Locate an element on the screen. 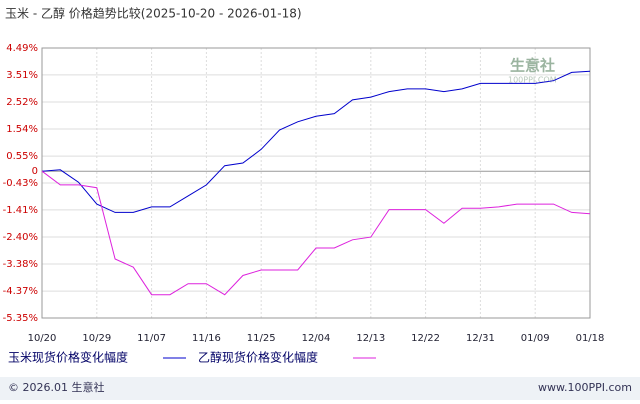 The width and height of the screenshot is (640, 404). y-tick-label: 1.54% is located at coordinates (22, 129).